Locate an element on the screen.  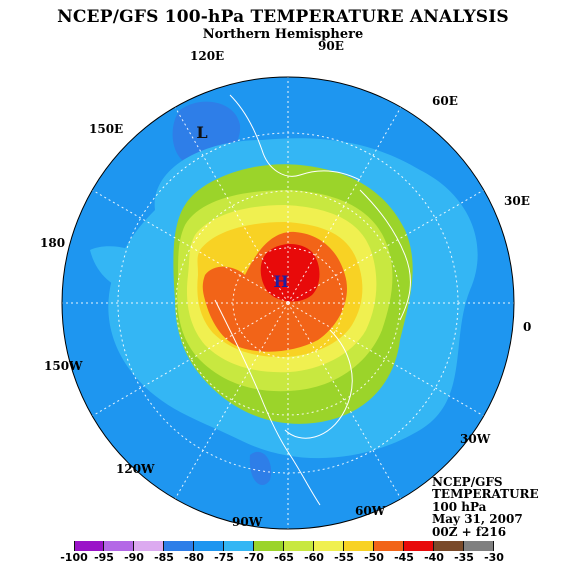
colorbar-tick-label: -85 is located at coordinates (164, 557).